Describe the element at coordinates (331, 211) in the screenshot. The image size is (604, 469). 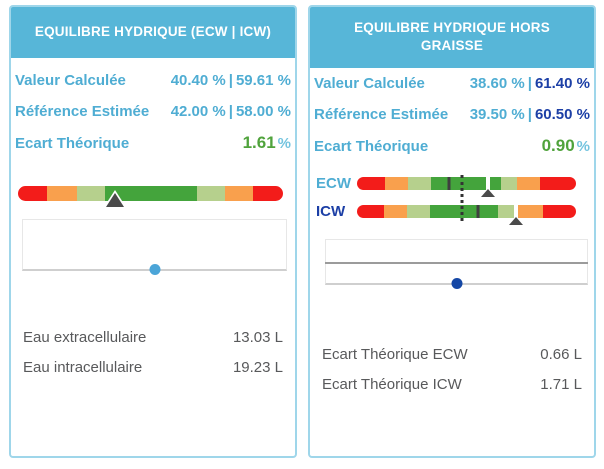
I see `gauge-label-icw: ICW` at that location.